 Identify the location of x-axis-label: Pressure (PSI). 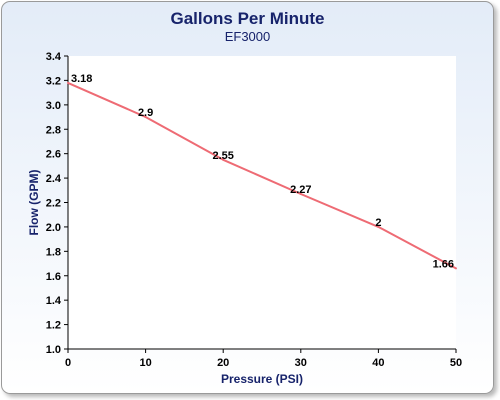
(262, 379).